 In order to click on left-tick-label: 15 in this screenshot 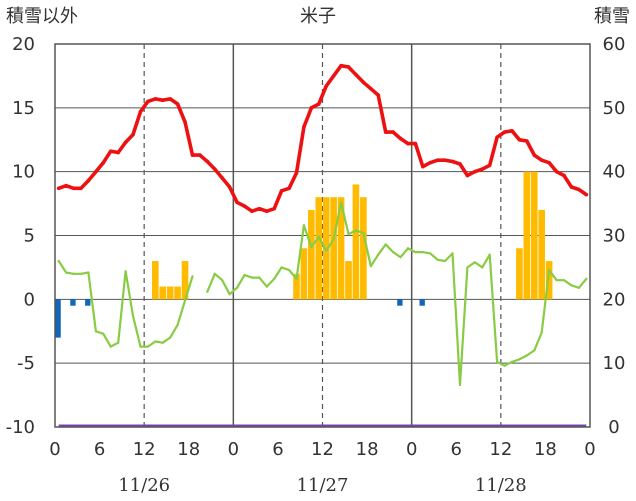, I will do `click(23, 108)`.